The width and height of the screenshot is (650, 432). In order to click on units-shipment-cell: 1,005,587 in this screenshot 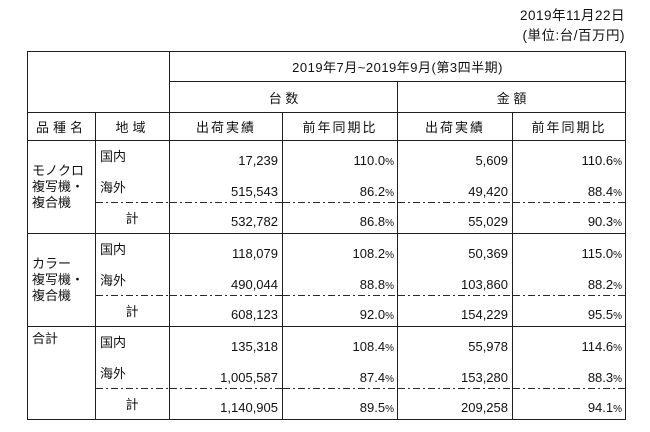, I will do `click(226, 373)`.